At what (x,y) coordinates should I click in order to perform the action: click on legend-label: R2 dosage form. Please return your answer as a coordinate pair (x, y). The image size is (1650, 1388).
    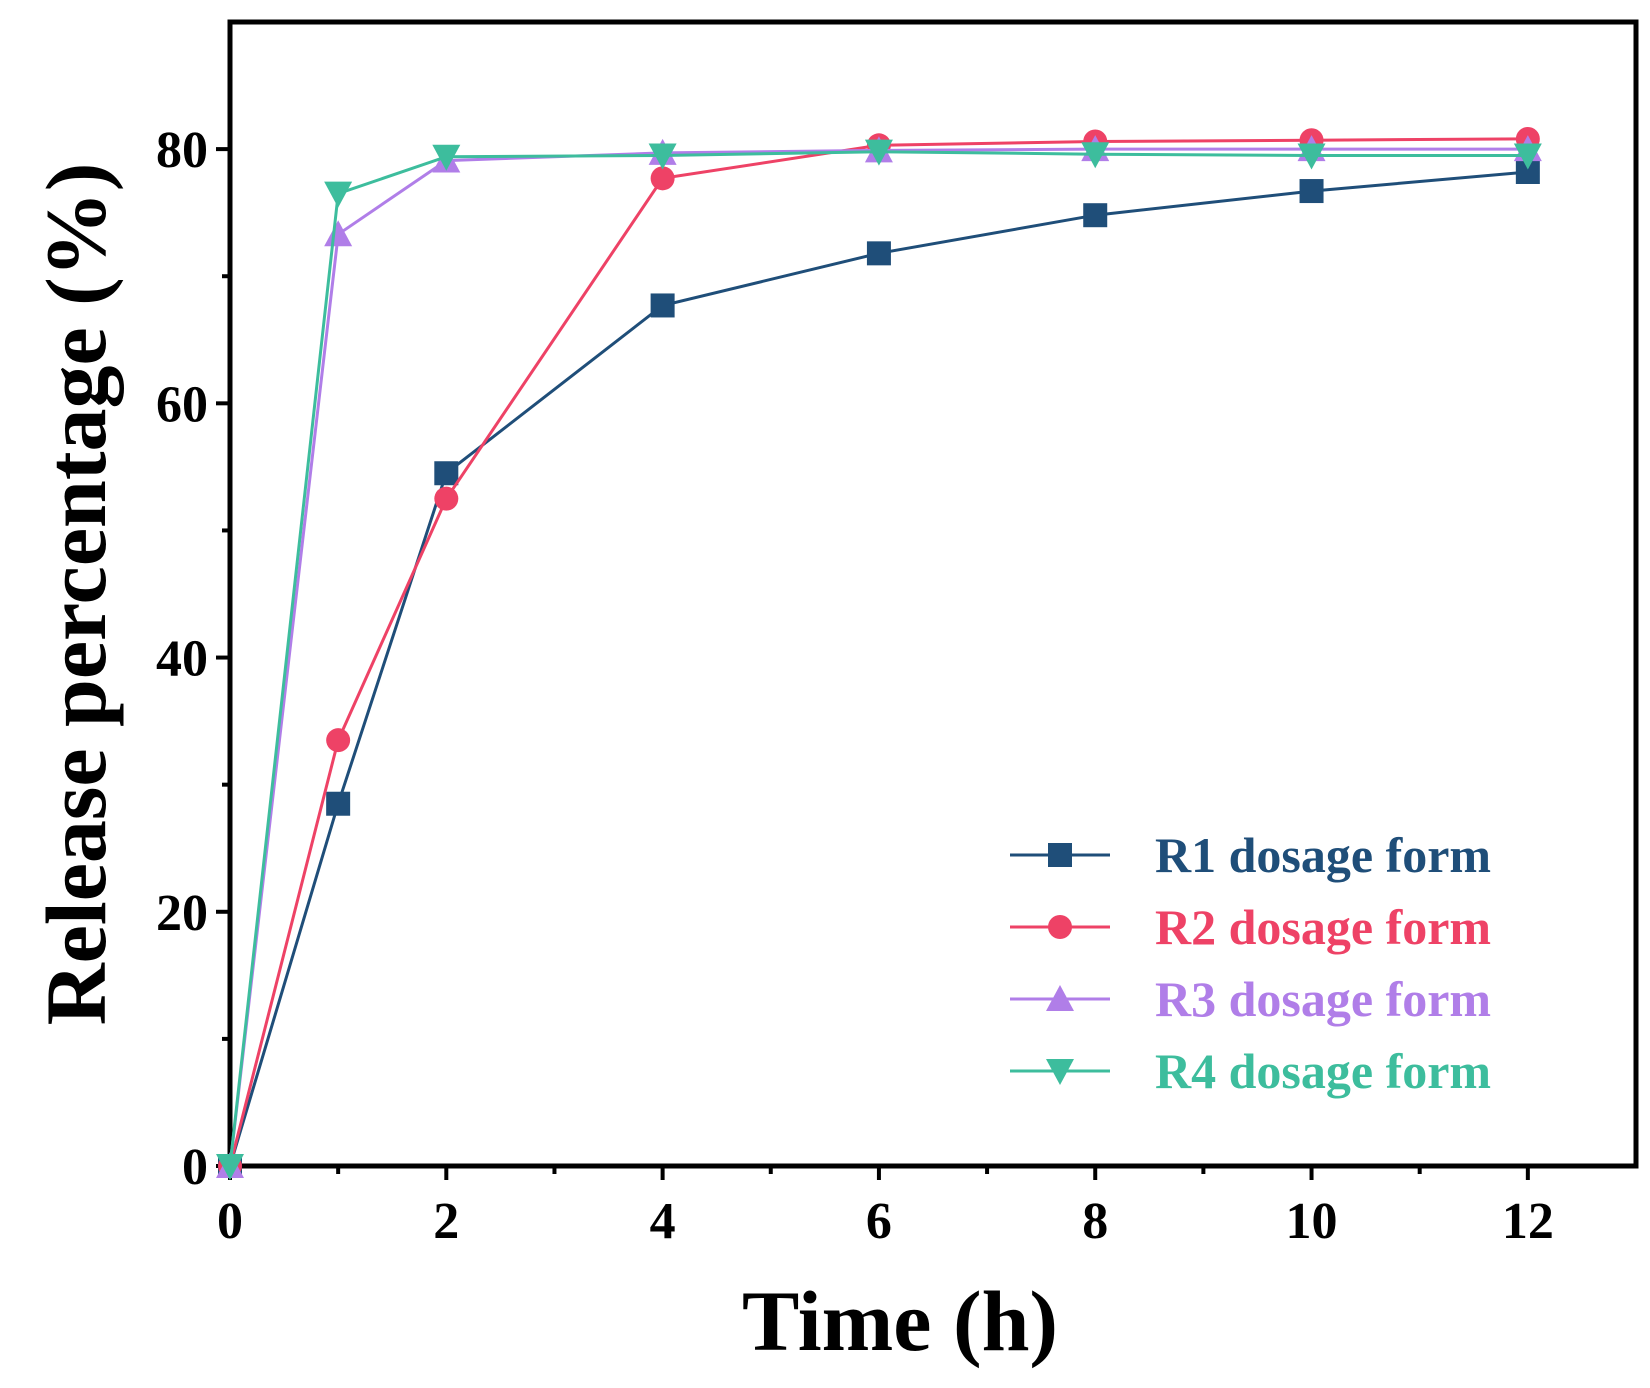
    Looking at the image, I should click on (1323, 927).